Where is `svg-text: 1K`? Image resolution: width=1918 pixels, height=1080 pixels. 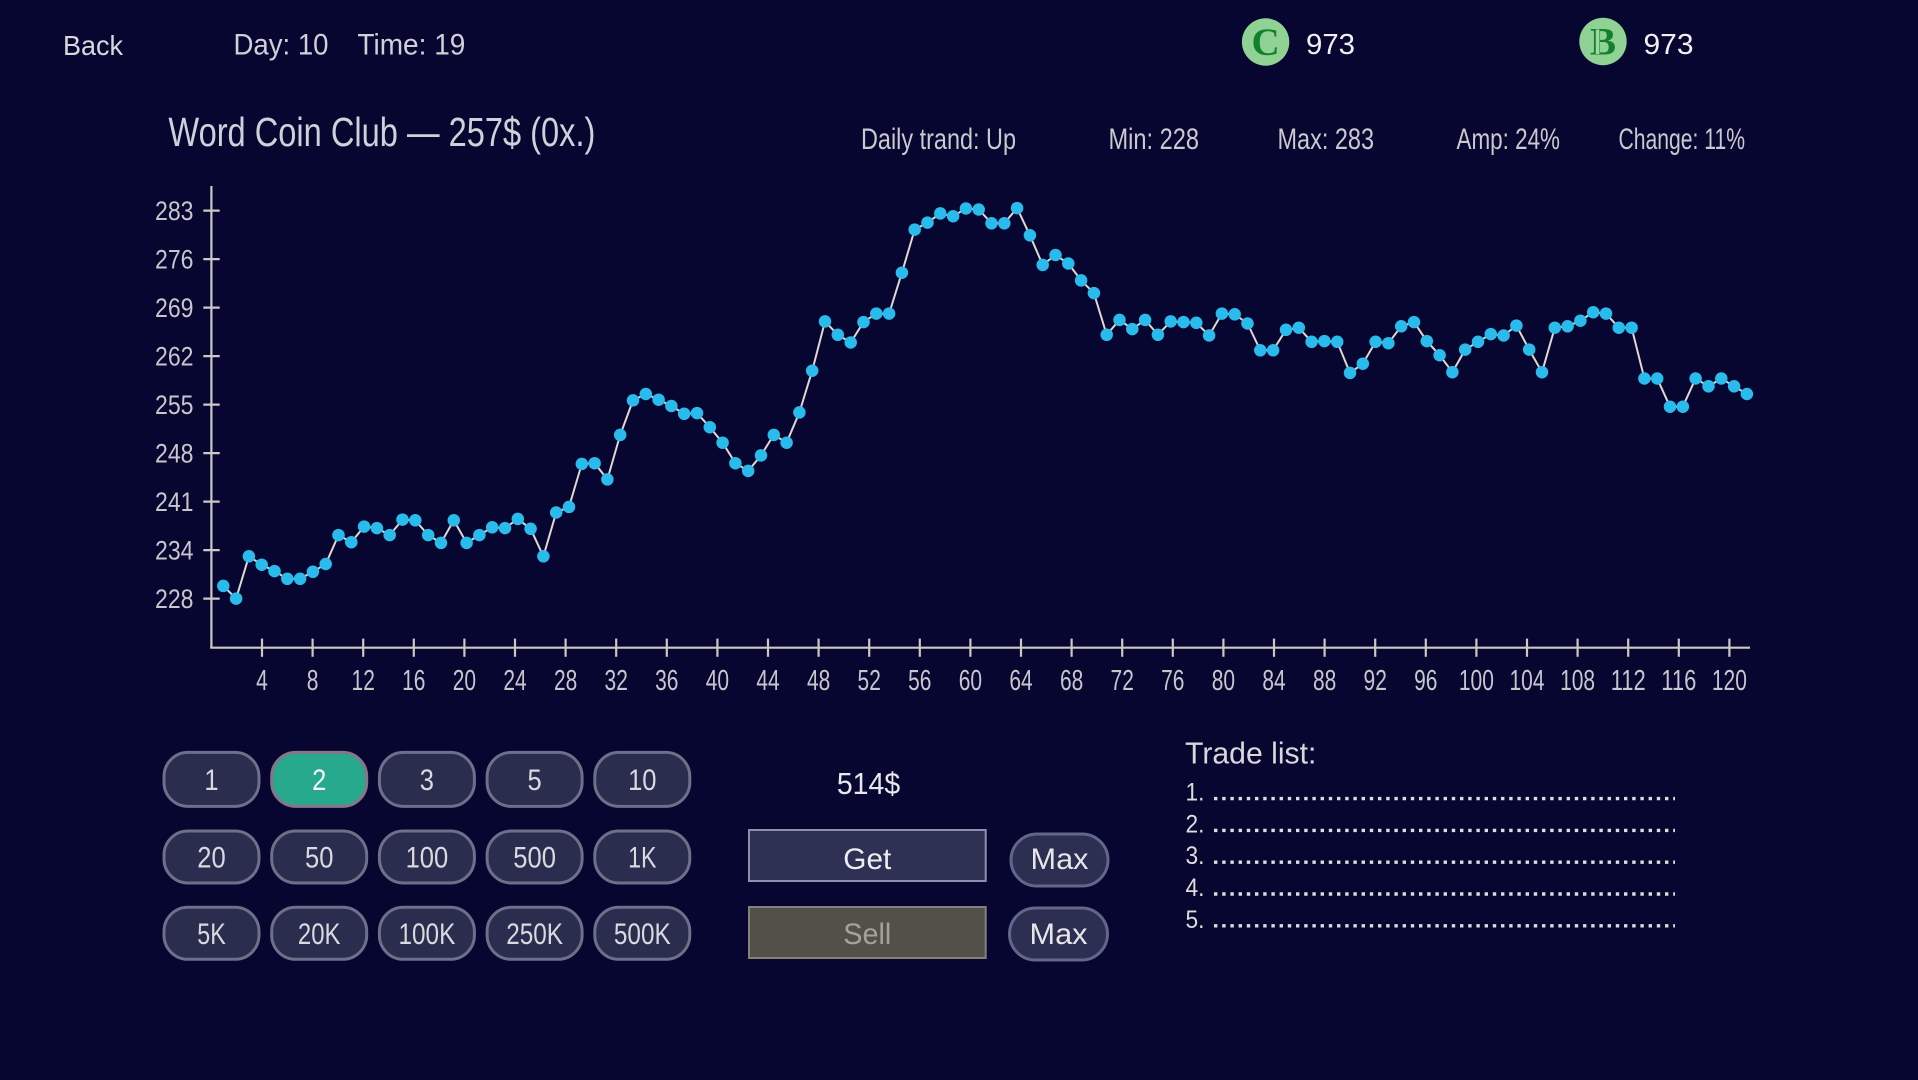
svg-text: 1K is located at coordinates (642, 858).